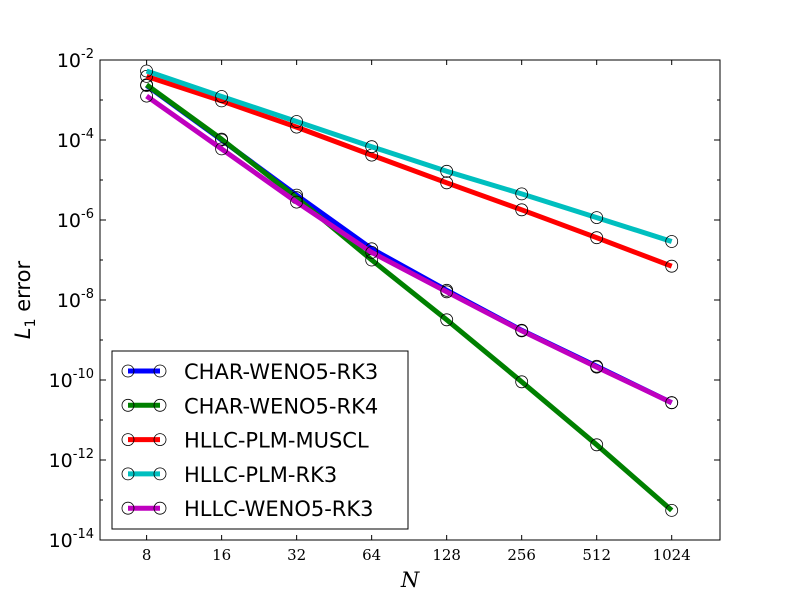  I want to click on legend-label: CHAR-WENO5-RK3, so click(281, 372).